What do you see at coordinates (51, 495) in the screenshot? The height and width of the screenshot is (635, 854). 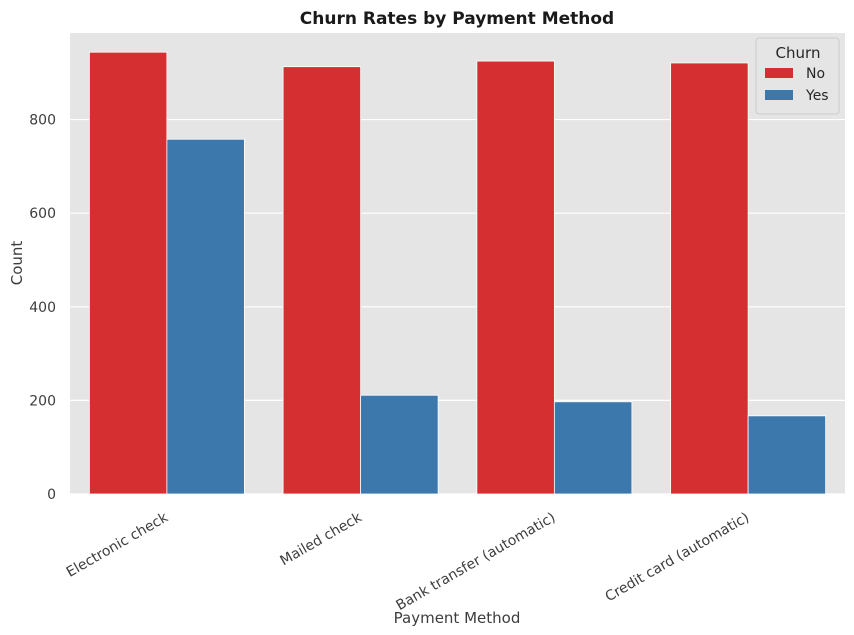 I see `y-tick-label: 0` at bounding box center [51, 495].